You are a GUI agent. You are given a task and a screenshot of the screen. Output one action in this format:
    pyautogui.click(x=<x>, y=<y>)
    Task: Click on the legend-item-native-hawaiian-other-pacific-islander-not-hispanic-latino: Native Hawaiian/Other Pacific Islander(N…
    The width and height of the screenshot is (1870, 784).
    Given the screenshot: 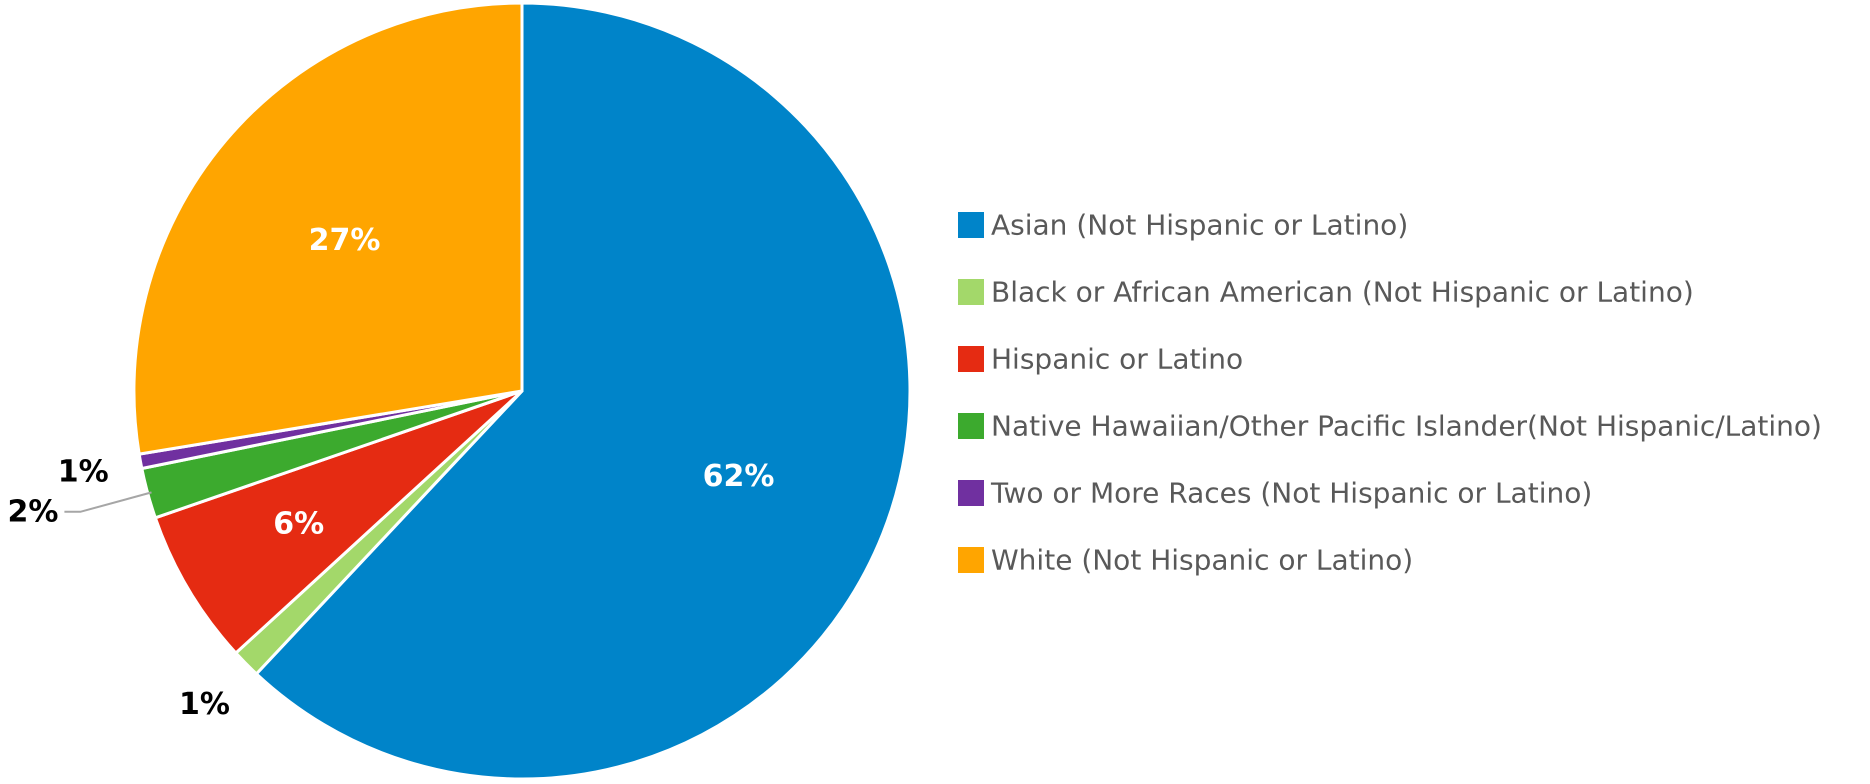 What is the action you would take?
    pyautogui.click(x=1390, y=426)
    